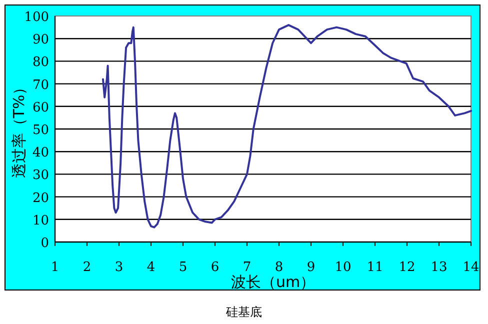  I want to click on x-tick-label: 6, so click(215, 267).